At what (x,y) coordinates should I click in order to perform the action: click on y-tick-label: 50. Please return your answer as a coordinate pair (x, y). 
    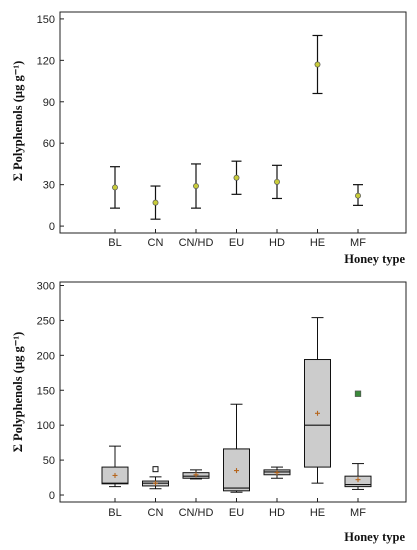
    Looking at the image, I should click on (49, 461).